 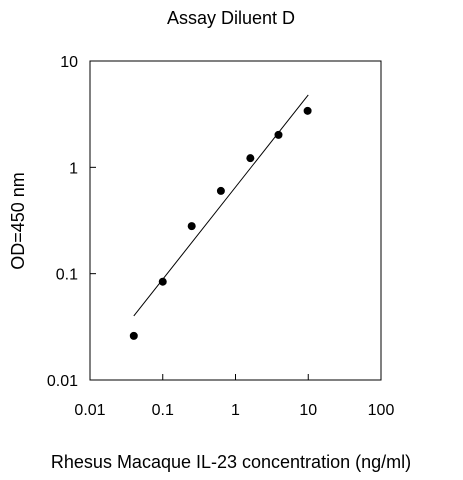 I want to click on y-tick-label: 1, so click(x=73, y=168).